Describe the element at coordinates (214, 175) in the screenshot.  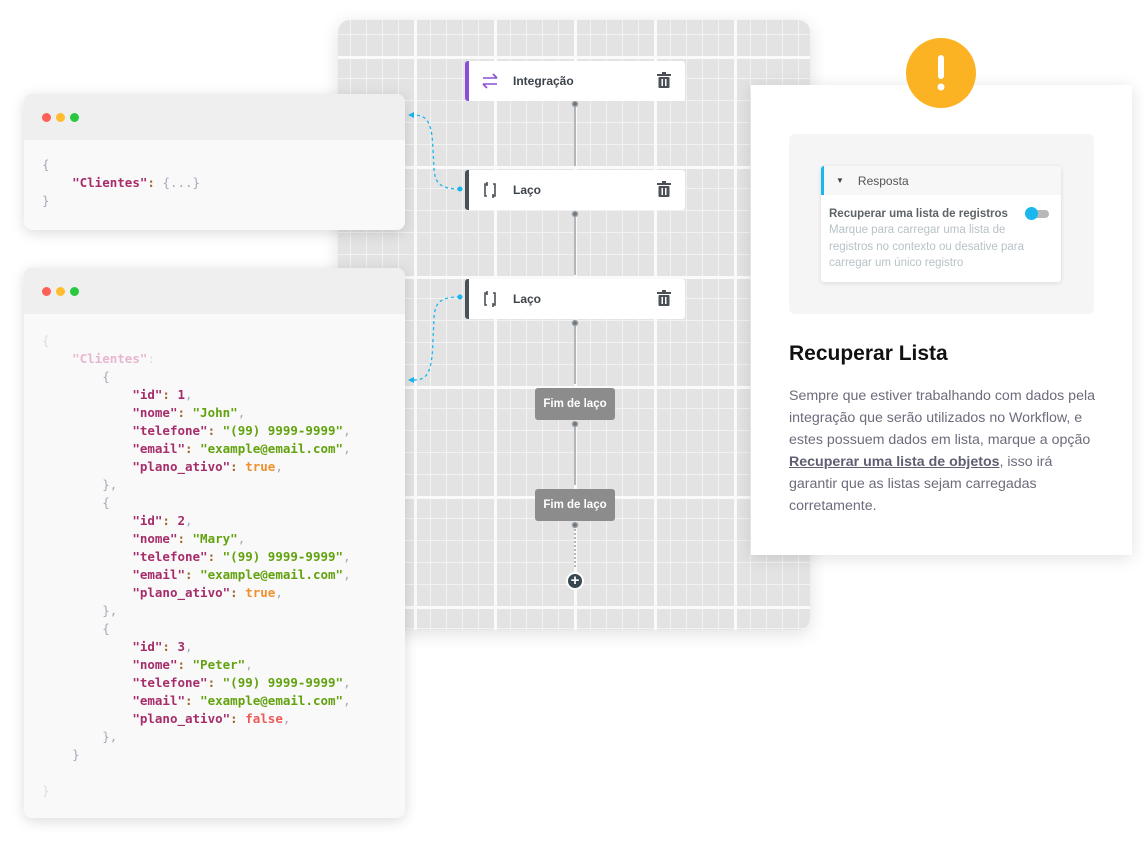
I see `json-code: { "Clientes": {...}}` at that location.